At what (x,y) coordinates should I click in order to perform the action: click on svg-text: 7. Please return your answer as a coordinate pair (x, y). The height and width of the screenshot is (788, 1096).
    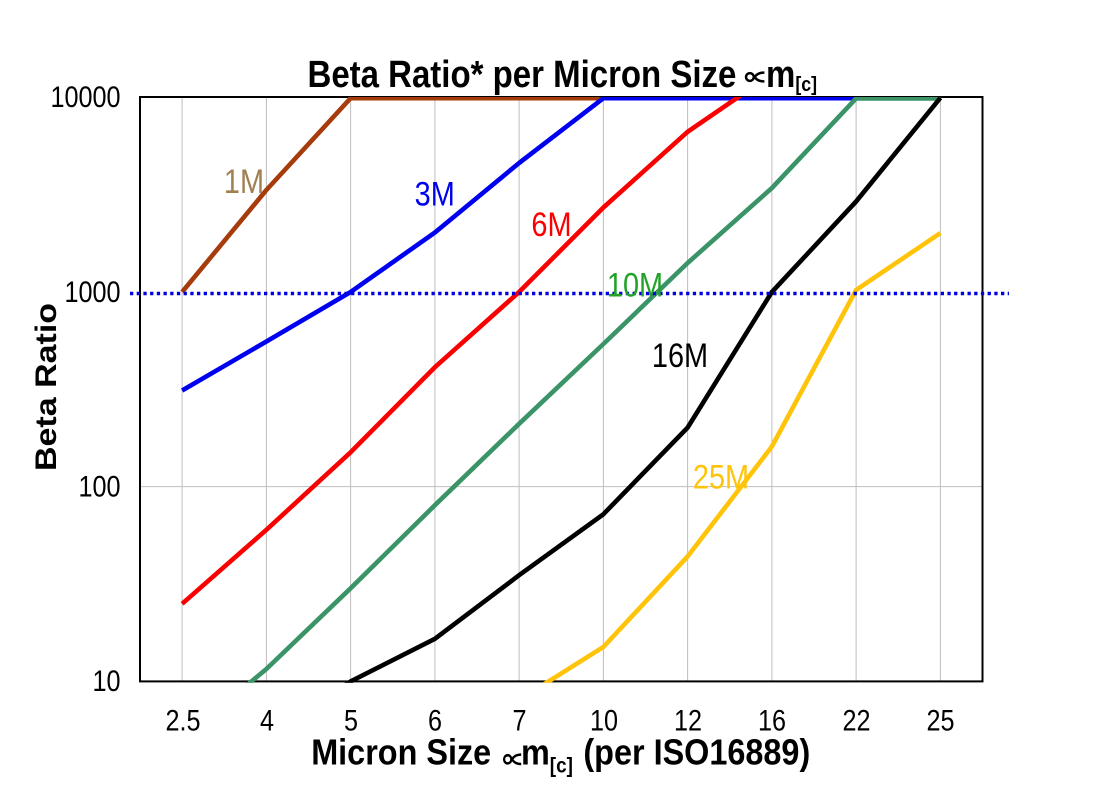
    Looking at the image, I should click on (519, 720).